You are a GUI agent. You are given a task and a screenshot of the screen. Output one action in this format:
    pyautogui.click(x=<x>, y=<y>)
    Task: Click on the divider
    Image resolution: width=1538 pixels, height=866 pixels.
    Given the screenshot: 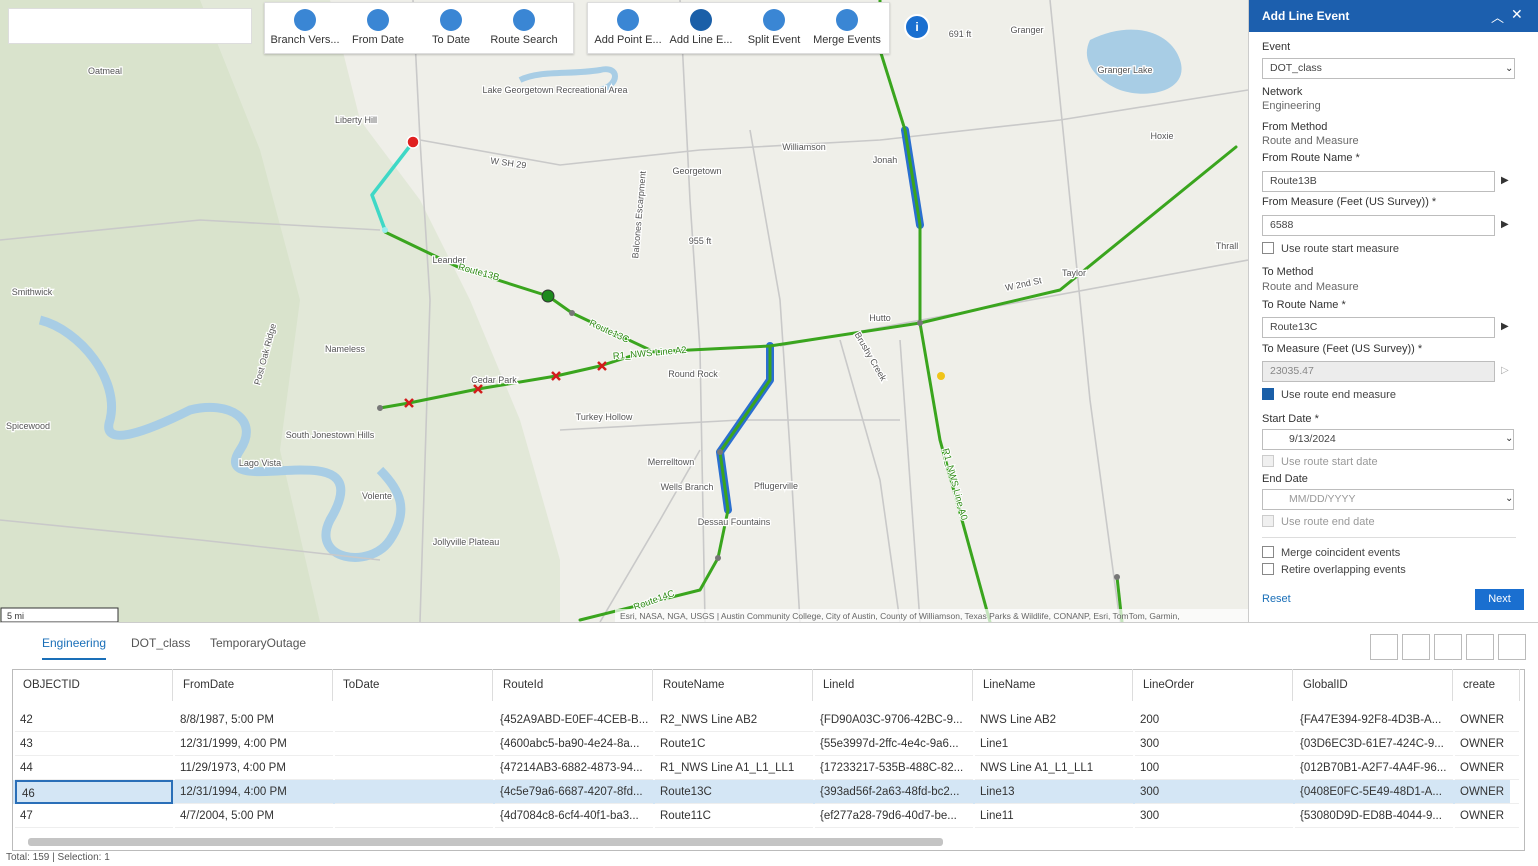 What is the action you would take?
    pyautogui.click(x=1389, y=537)
    